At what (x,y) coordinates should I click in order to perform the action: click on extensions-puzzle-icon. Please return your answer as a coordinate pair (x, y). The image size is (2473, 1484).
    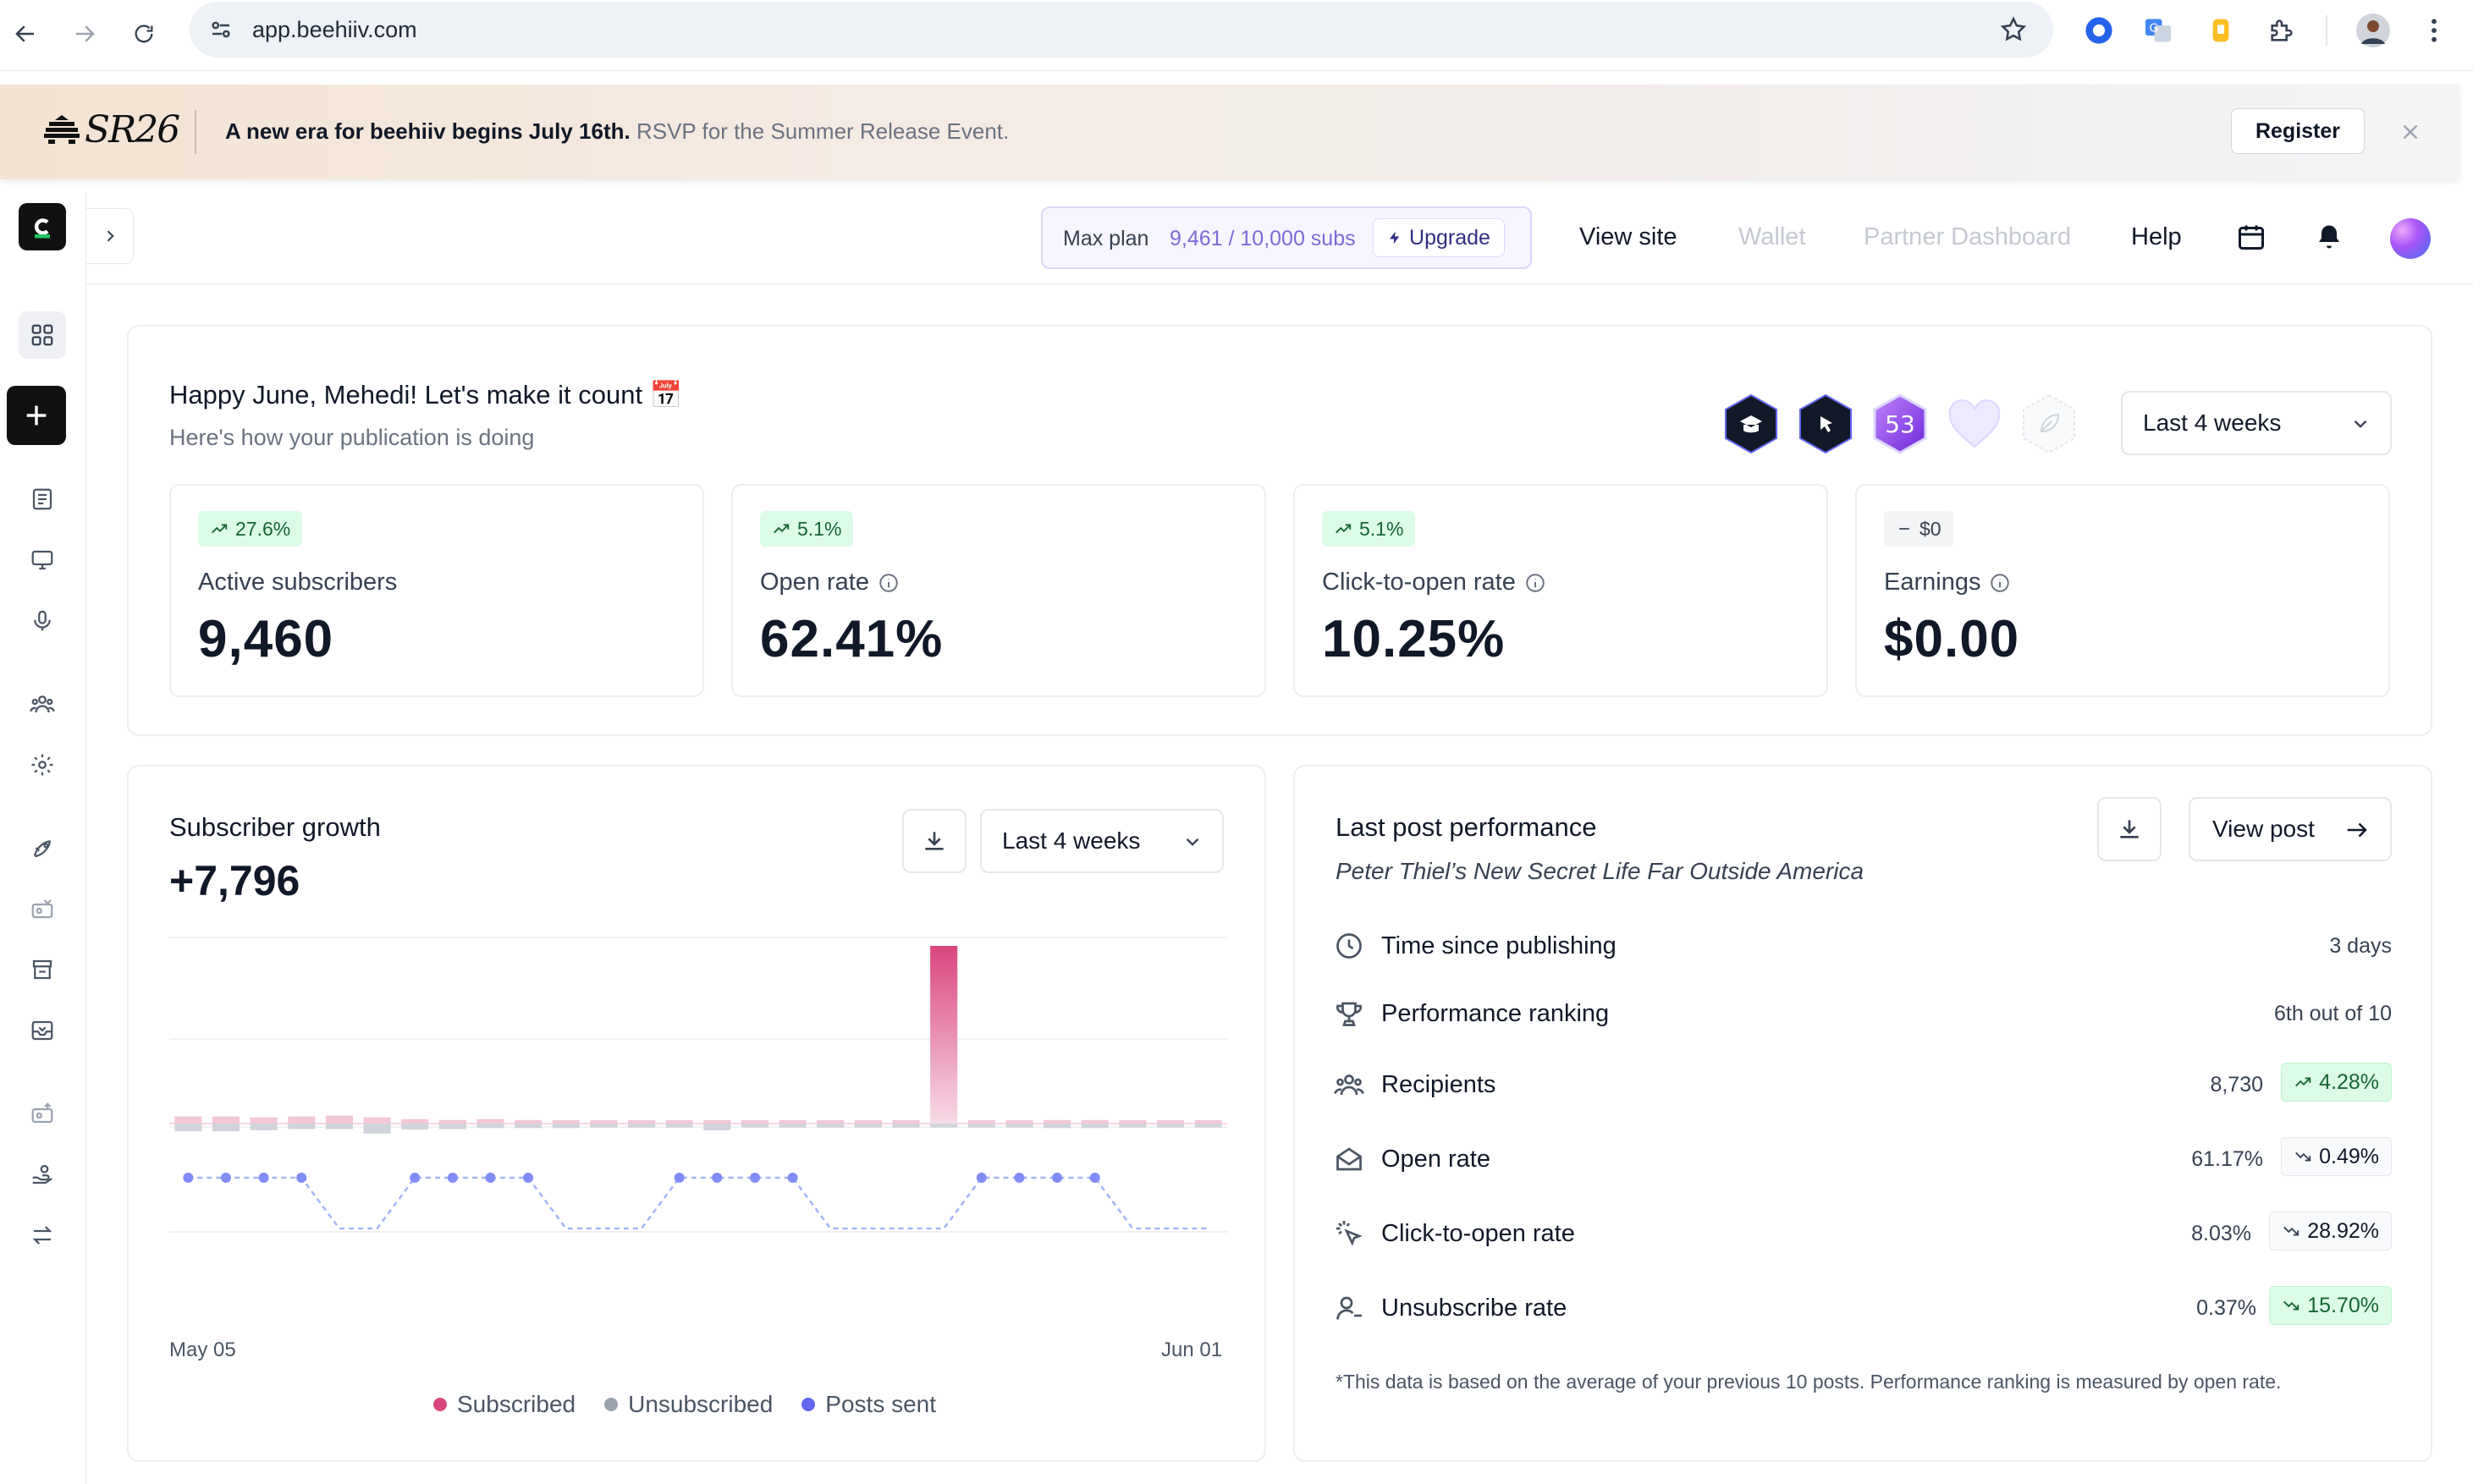
    Looking at the image, I should click on (2282, 30).